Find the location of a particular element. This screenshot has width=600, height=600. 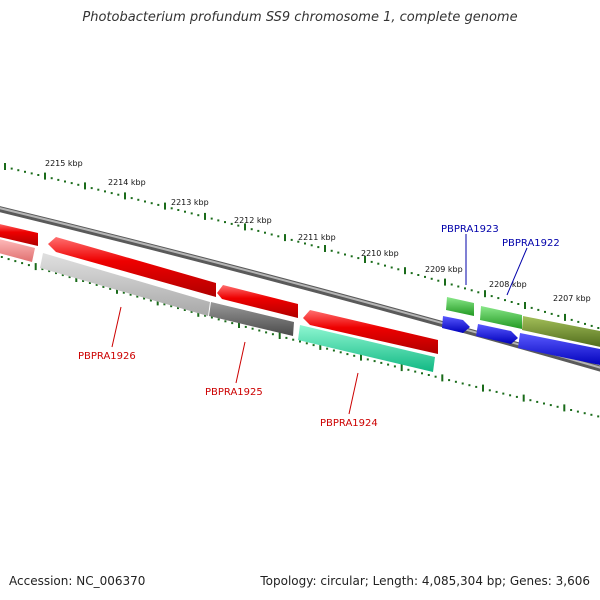

gene-label-pbpra1922: PBPRA1922 is located at coordinates (531, 243).